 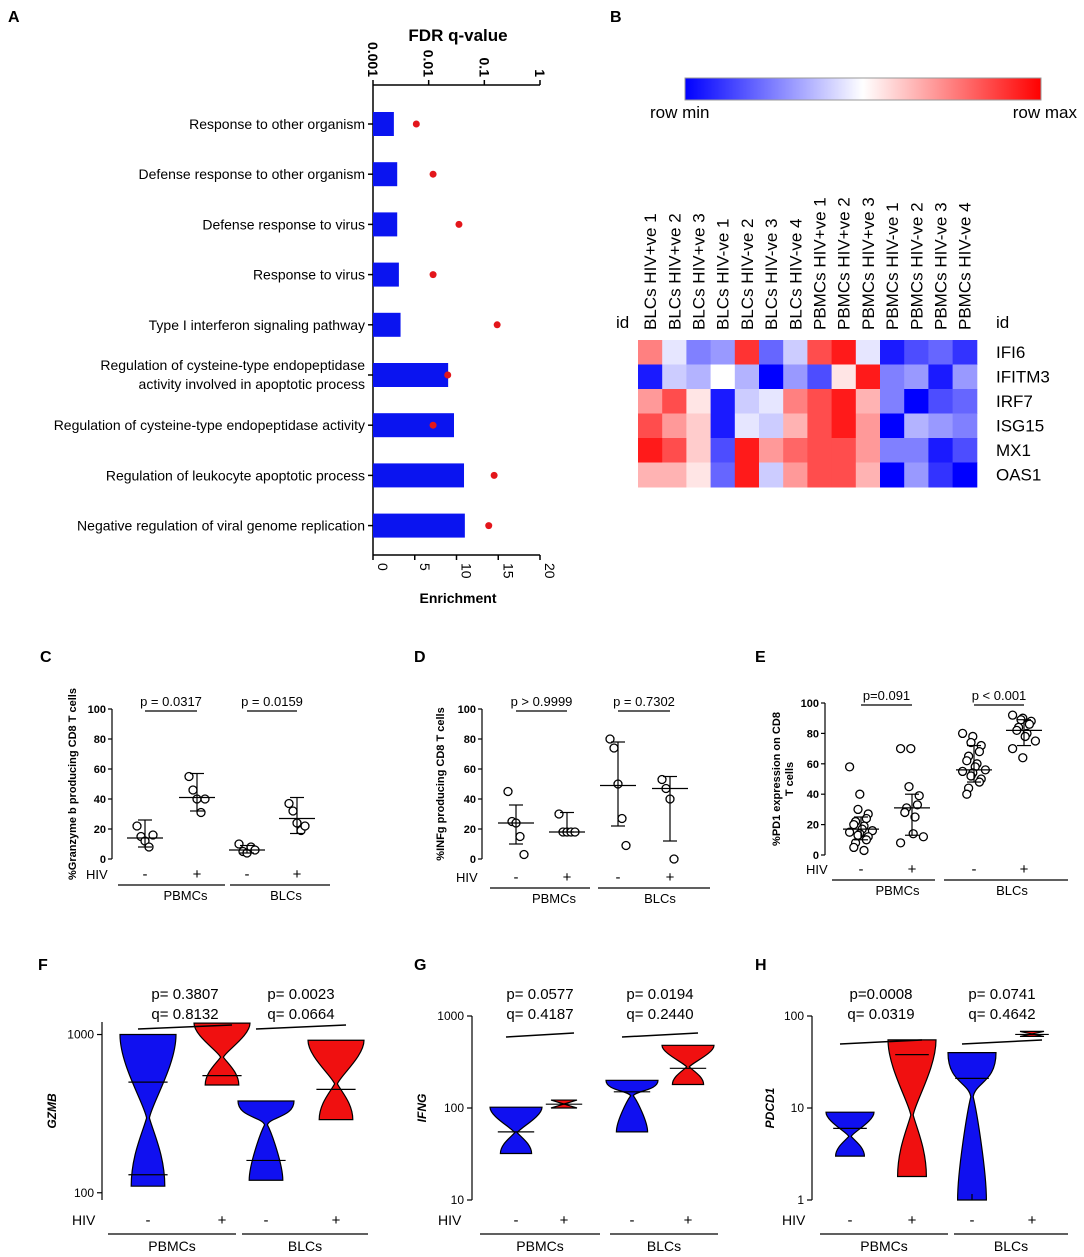 I want to click on panel-label-e: E, so click(x=760, y=657).